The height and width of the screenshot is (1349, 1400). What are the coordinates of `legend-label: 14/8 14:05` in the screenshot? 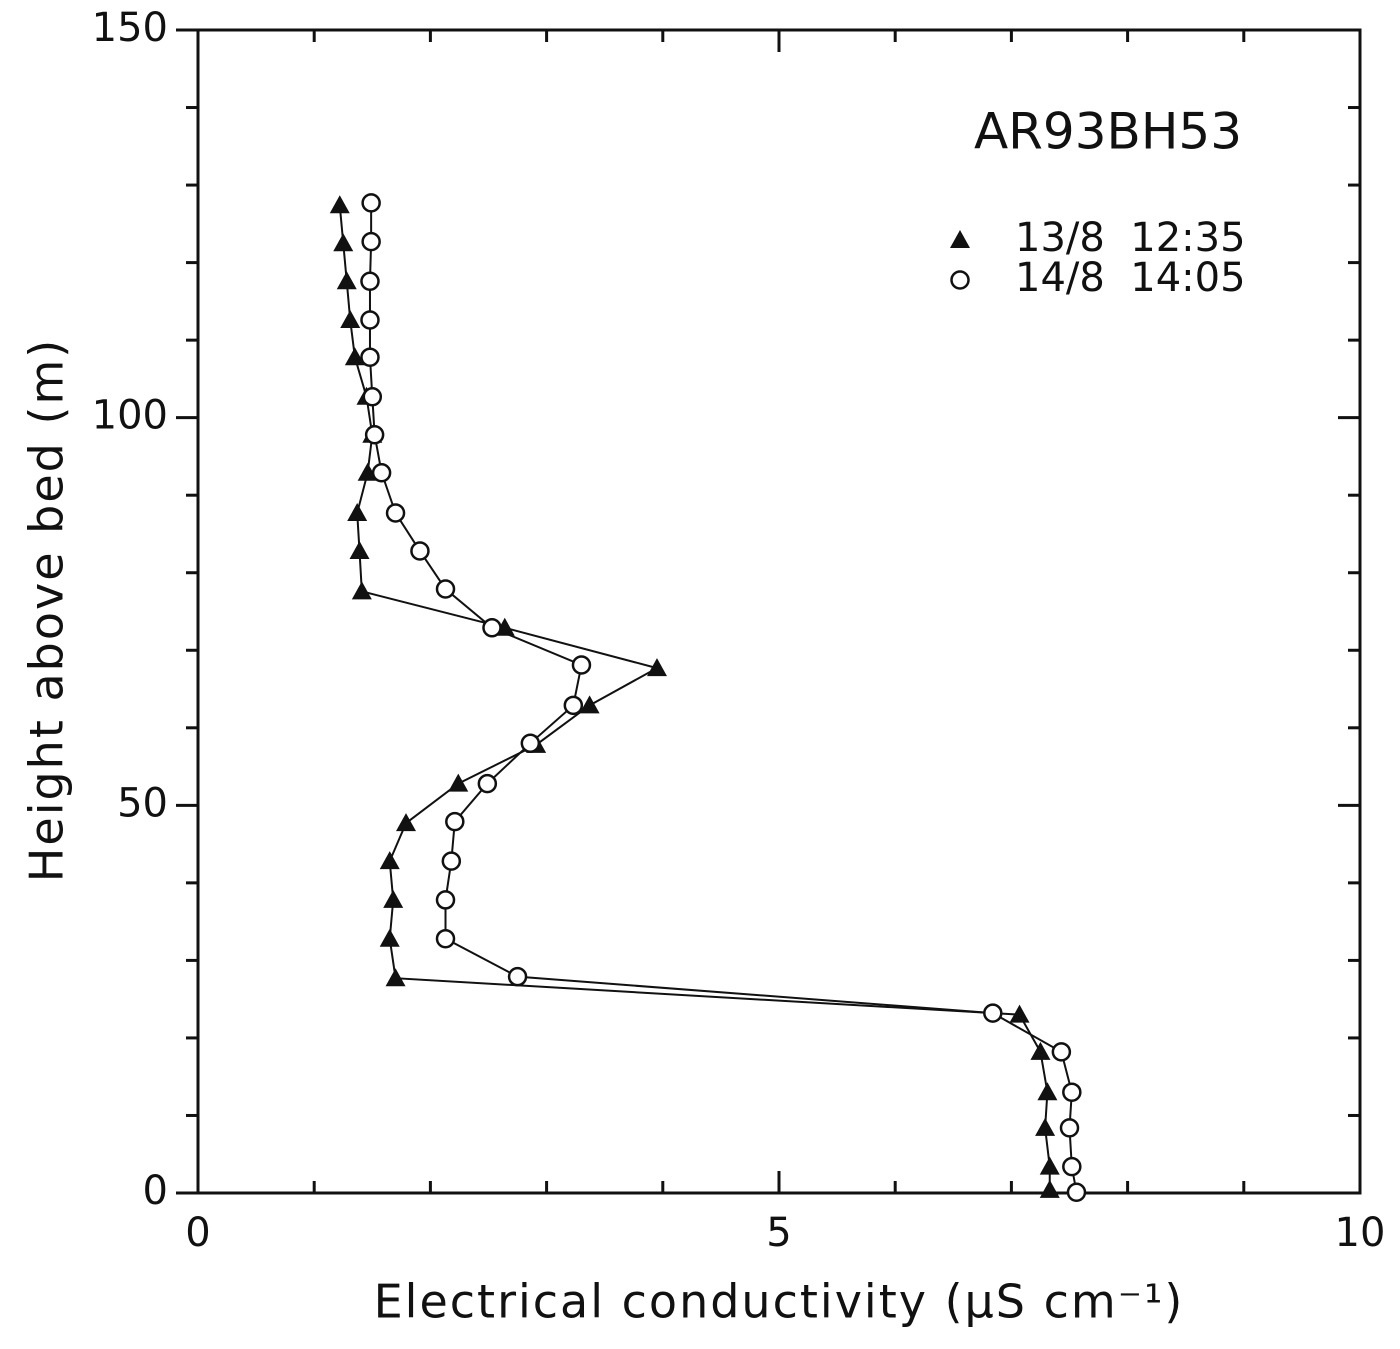 It's located at (1130, 278).